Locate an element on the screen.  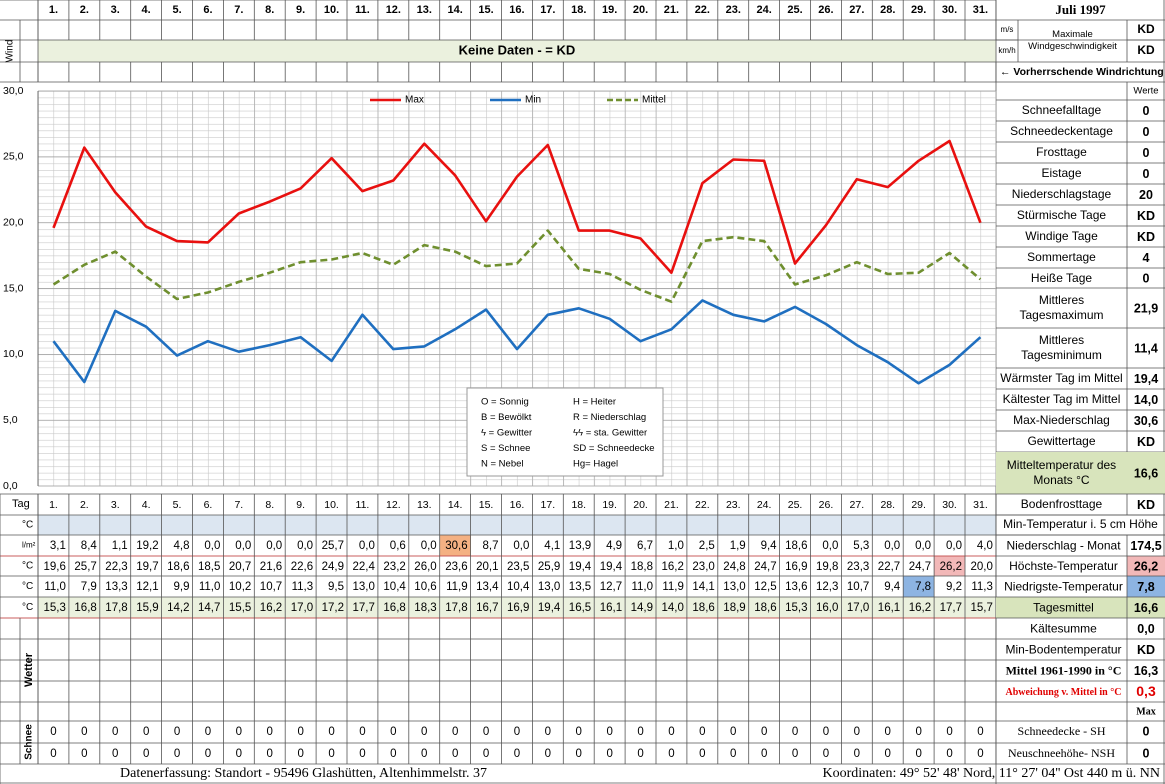
summary-value: 26,2 is located at coordinates (1146, 566).